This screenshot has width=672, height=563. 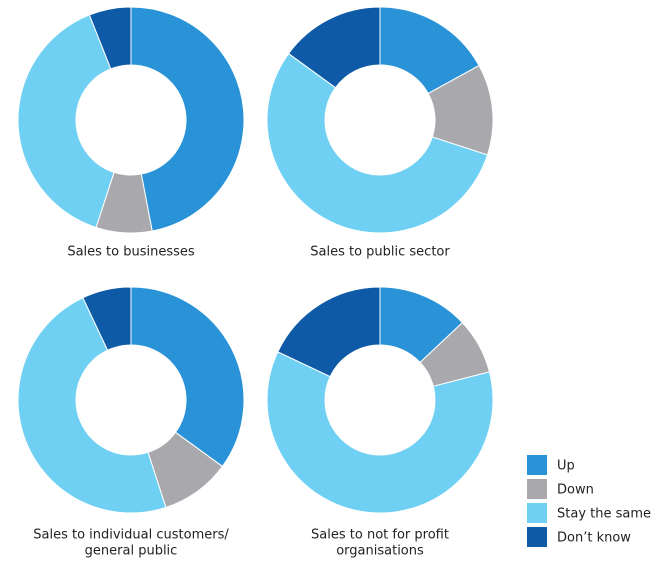 I want to click on chart-title: organisations, so click(x=380, y=551).